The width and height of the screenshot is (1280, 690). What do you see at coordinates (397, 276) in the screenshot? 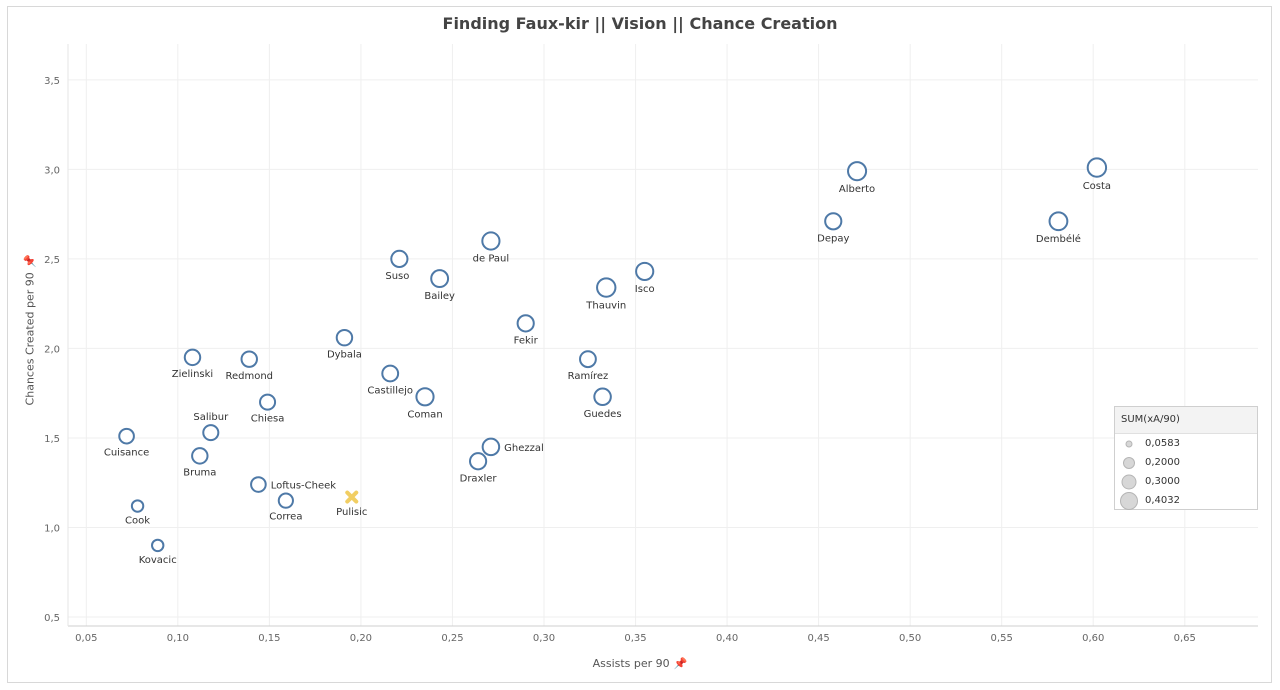
I see `point-label: Suso` at bounding box center [397, 276].